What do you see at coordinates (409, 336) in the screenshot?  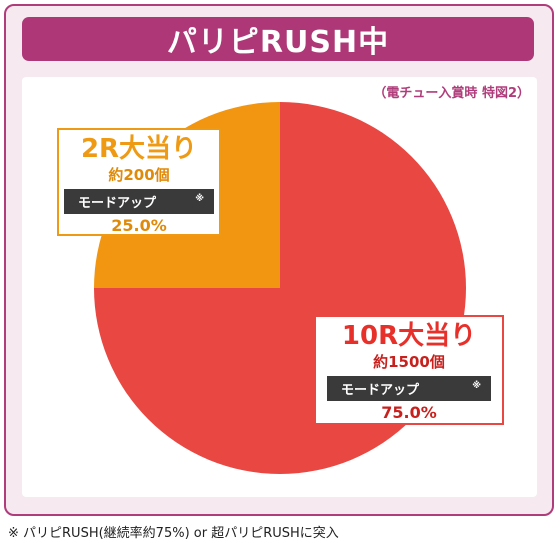 I see `slice-label-10r: 10R大当り` at bounding box center [409, 336].